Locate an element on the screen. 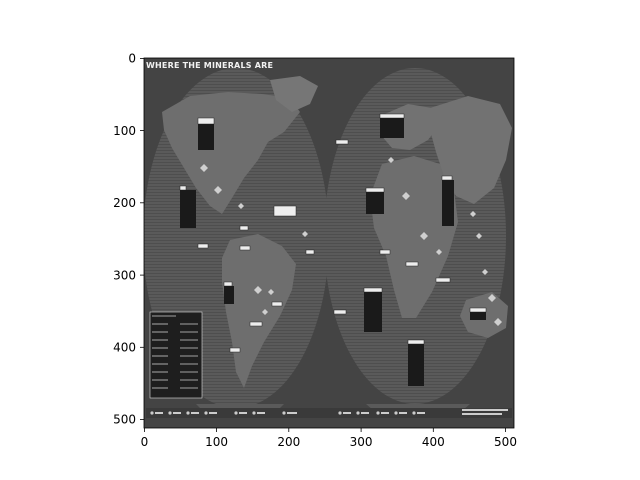 This screenshot has width=640, height=480. bottom-legend-strip is located at coordinates (329, 413).